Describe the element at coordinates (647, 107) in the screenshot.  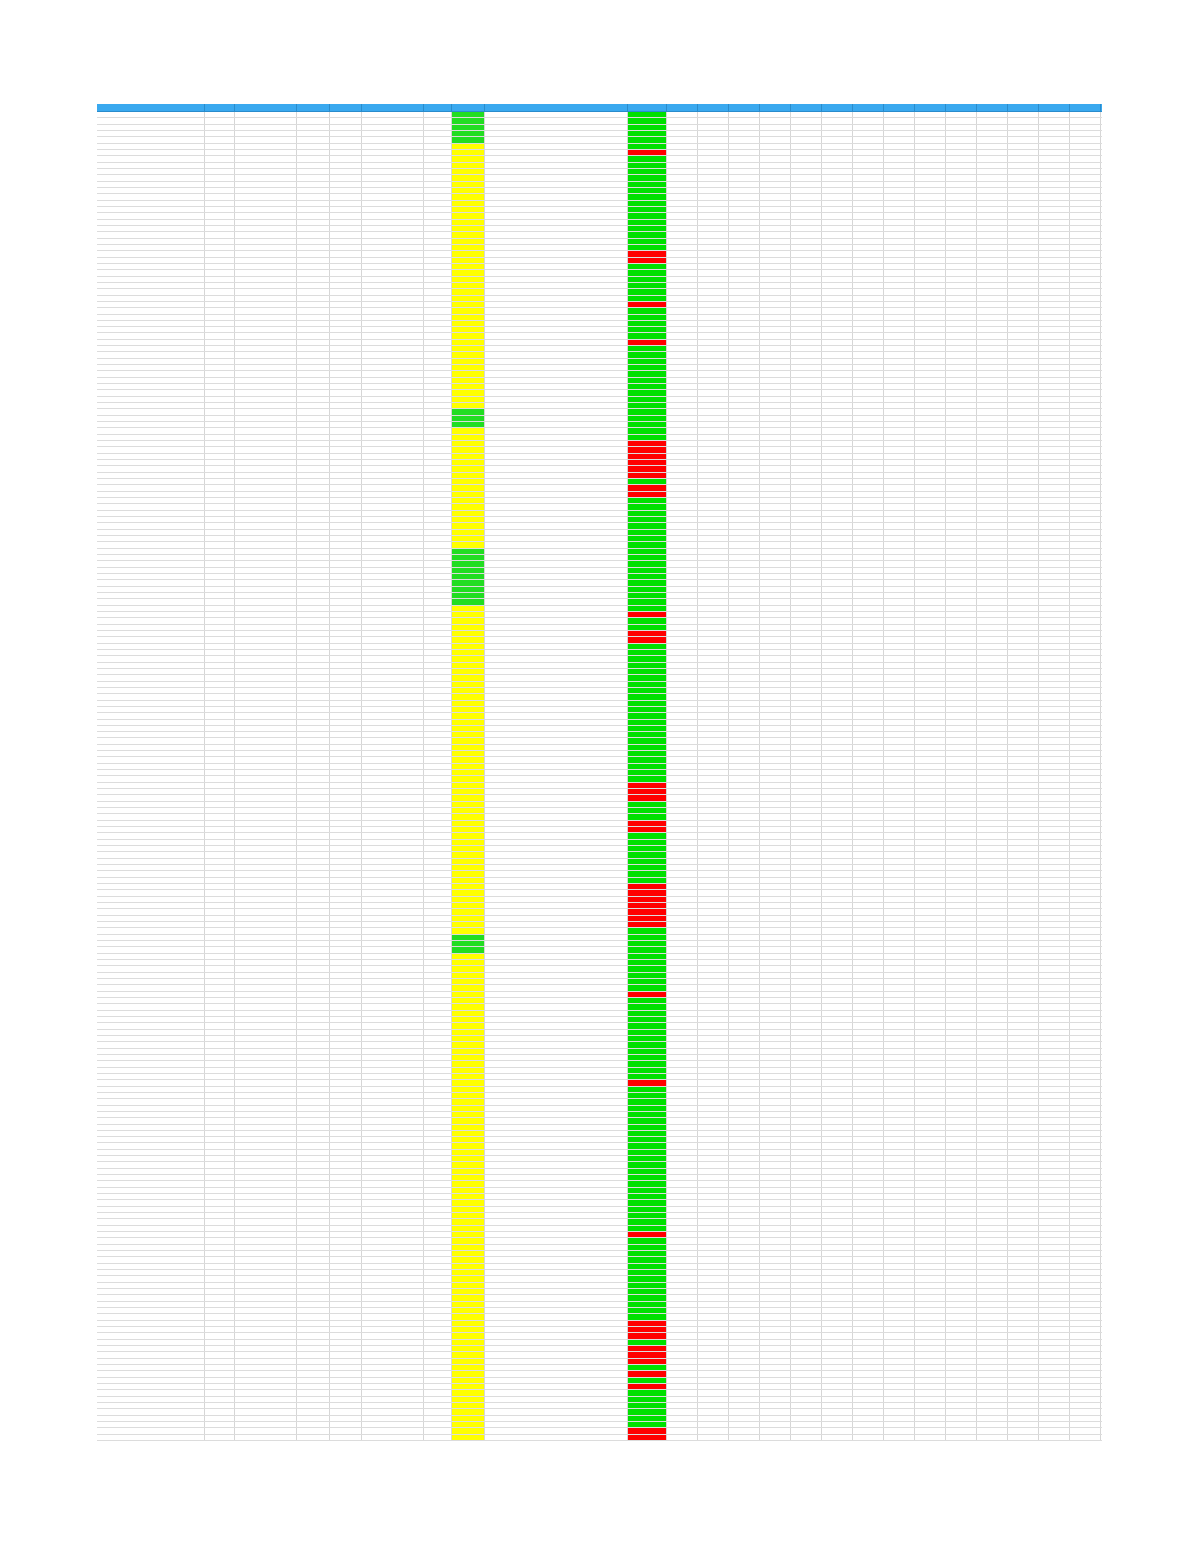
I see `column-header` at that location.